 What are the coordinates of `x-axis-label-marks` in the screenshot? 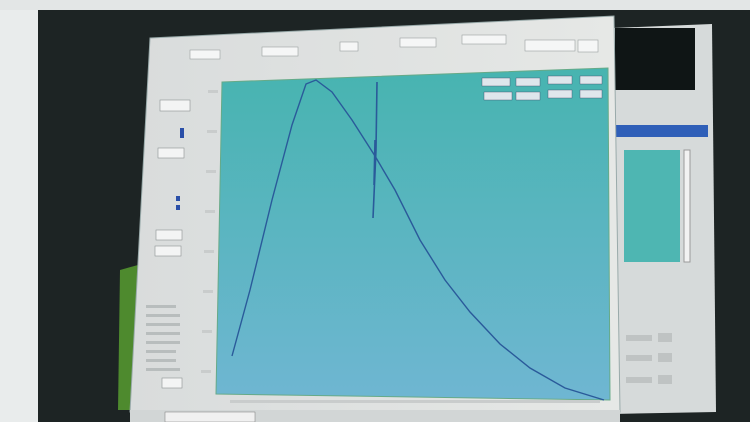 It's located at (415, 401).